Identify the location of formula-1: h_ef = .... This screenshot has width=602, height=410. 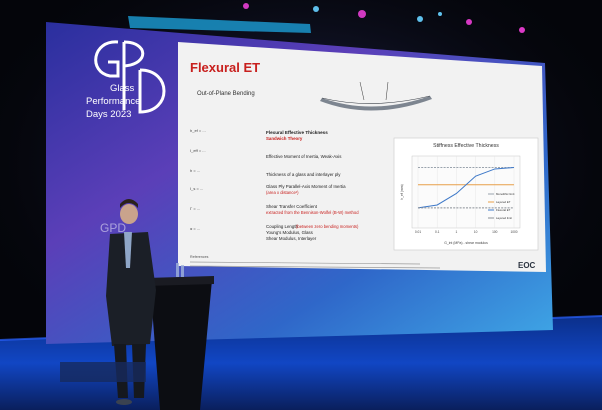
(198, 130).